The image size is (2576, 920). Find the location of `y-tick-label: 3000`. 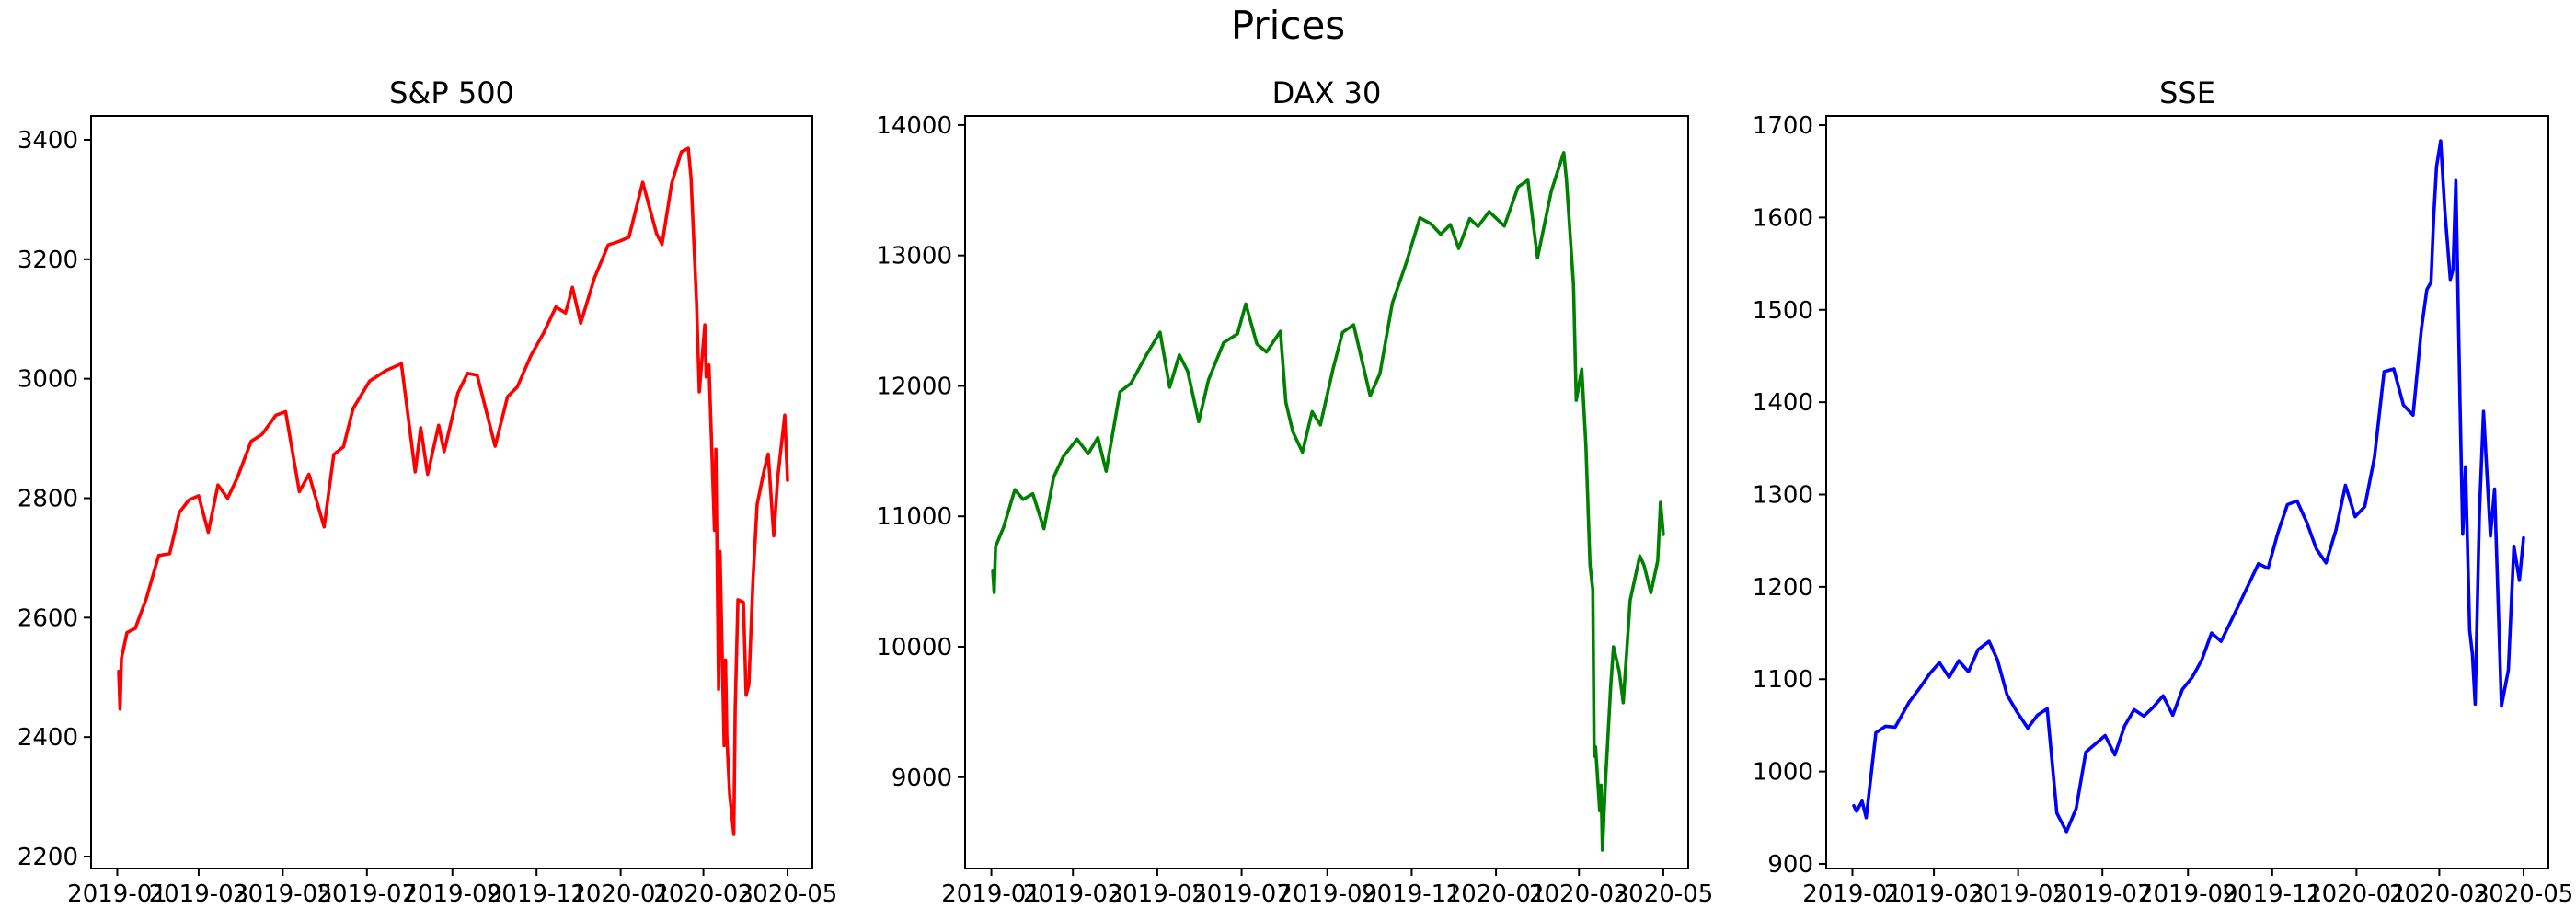

y-tick-label: 3000 is located at coordinates (47, 380).